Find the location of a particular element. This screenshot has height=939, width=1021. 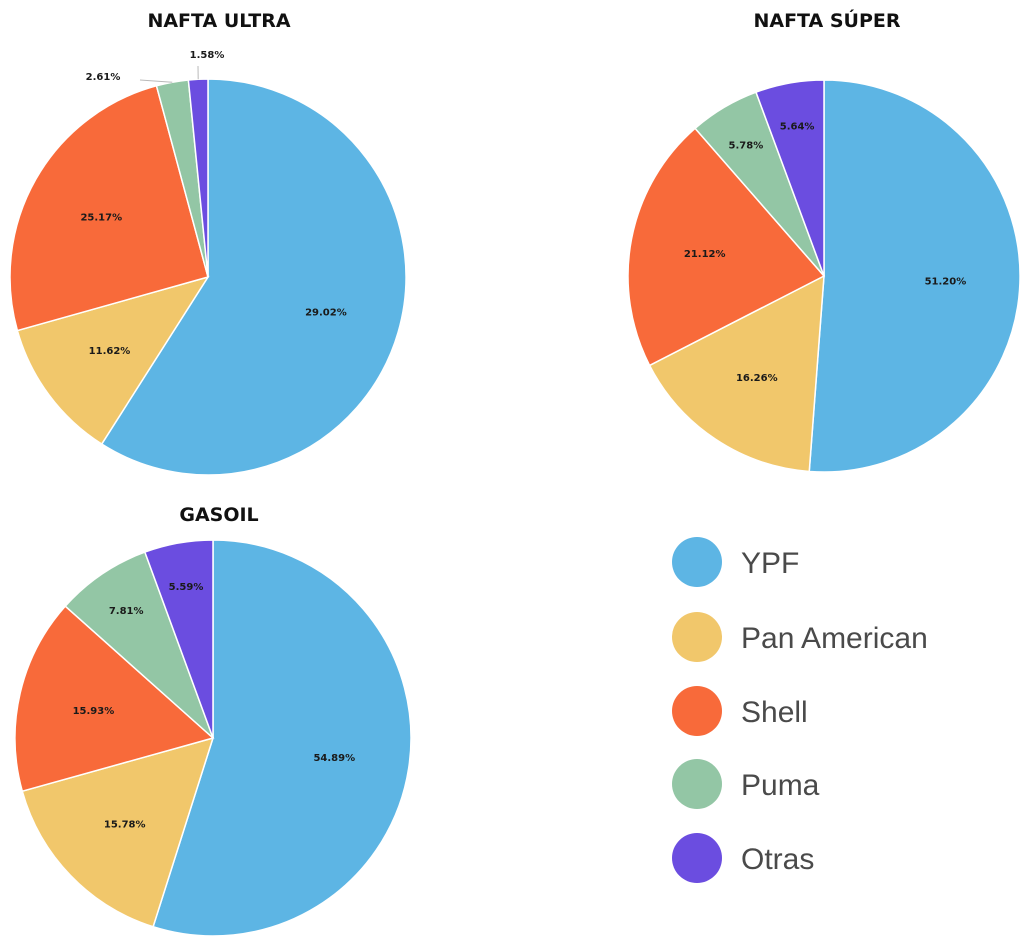

chart-title-nafta-ultra: NAFTA ULTRA is located at coordinates (218, 21).